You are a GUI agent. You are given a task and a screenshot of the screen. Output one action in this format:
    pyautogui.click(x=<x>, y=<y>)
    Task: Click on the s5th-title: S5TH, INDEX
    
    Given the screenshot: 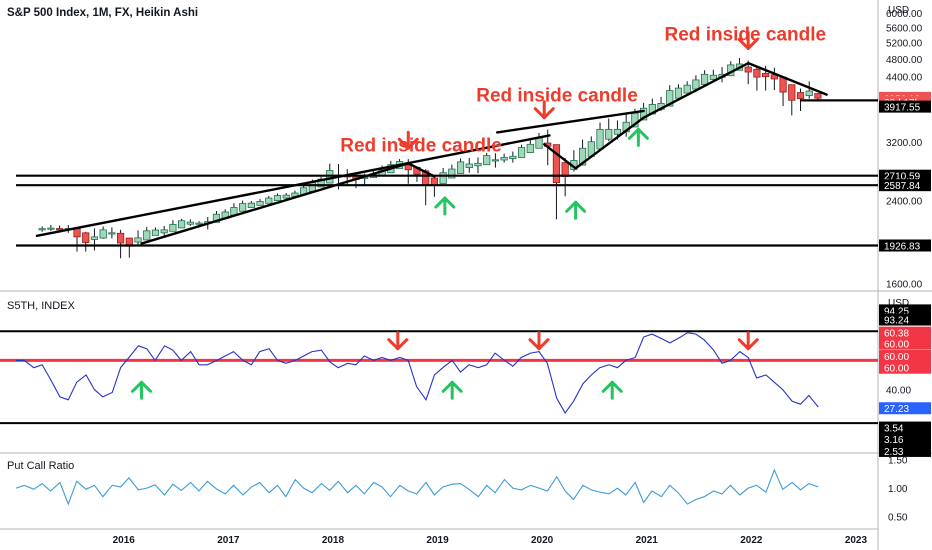 What is the action you would take?
    pyautogui.click(x=41, y=306)
    